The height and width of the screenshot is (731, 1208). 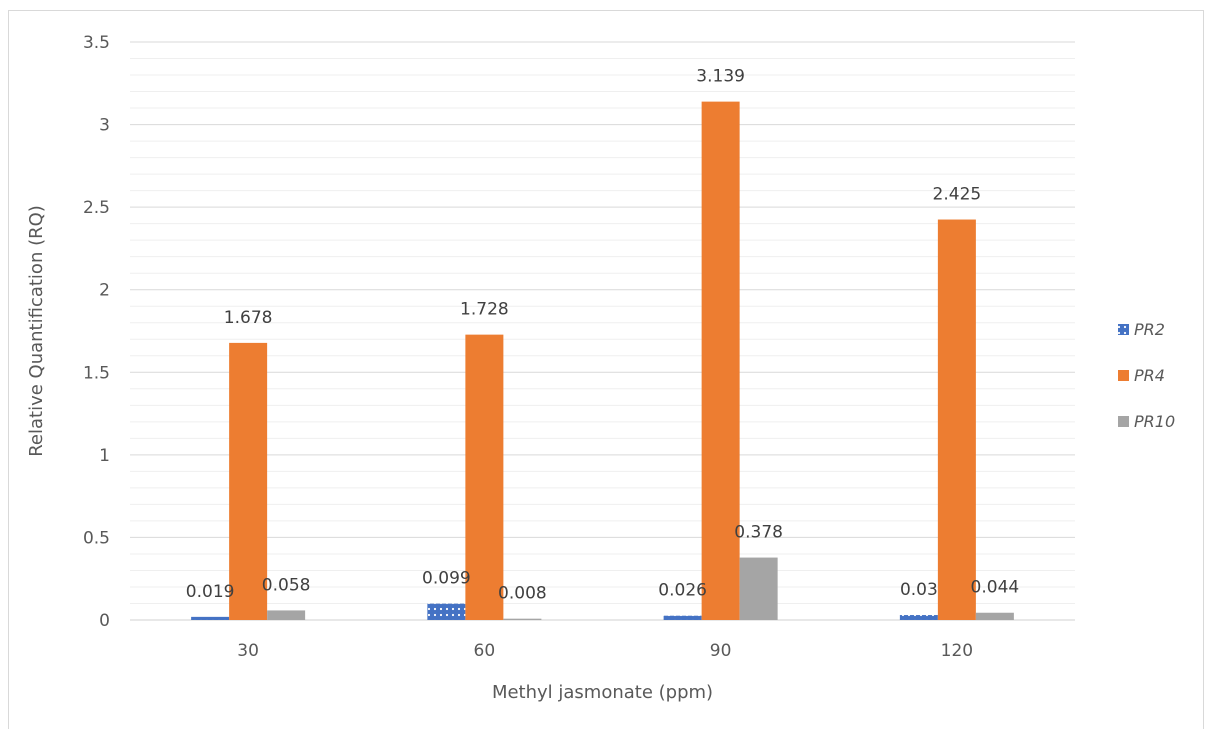 What do you see at coordinates (248, 318) in the screenshot?
I see `data-label-pr4-30: 1.678` at bounding box center [248, 318].